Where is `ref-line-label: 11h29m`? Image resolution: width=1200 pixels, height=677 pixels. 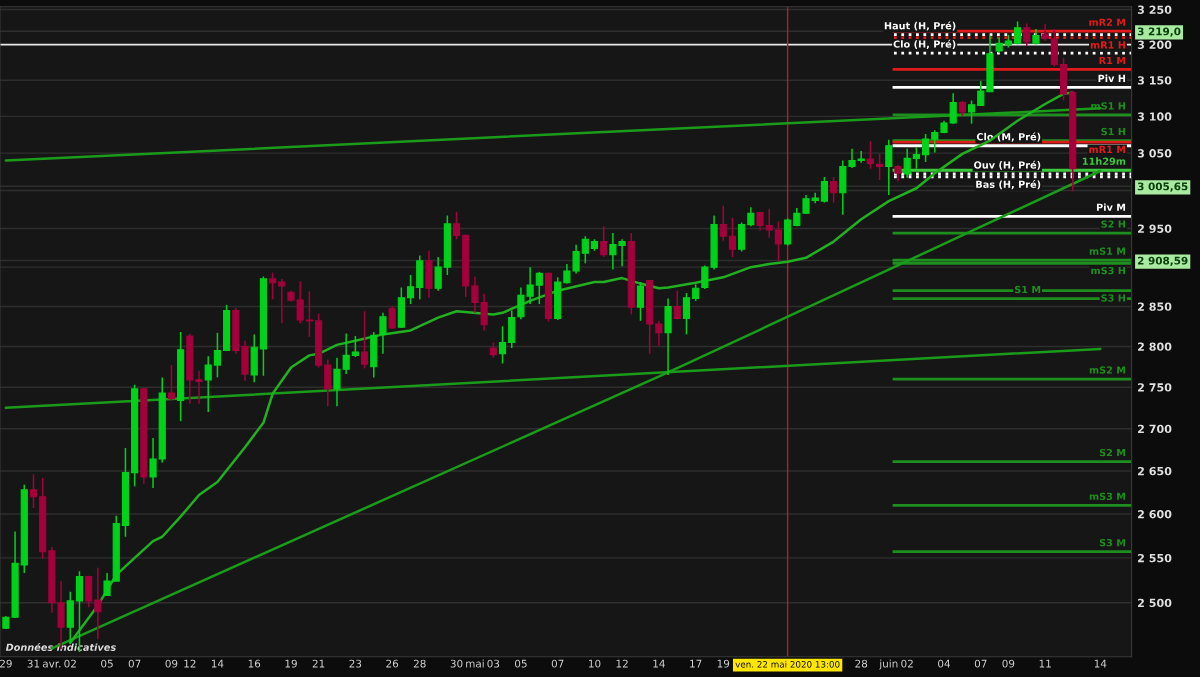 ref-line-label: 11h29m is located at coordinates (1104, 161).